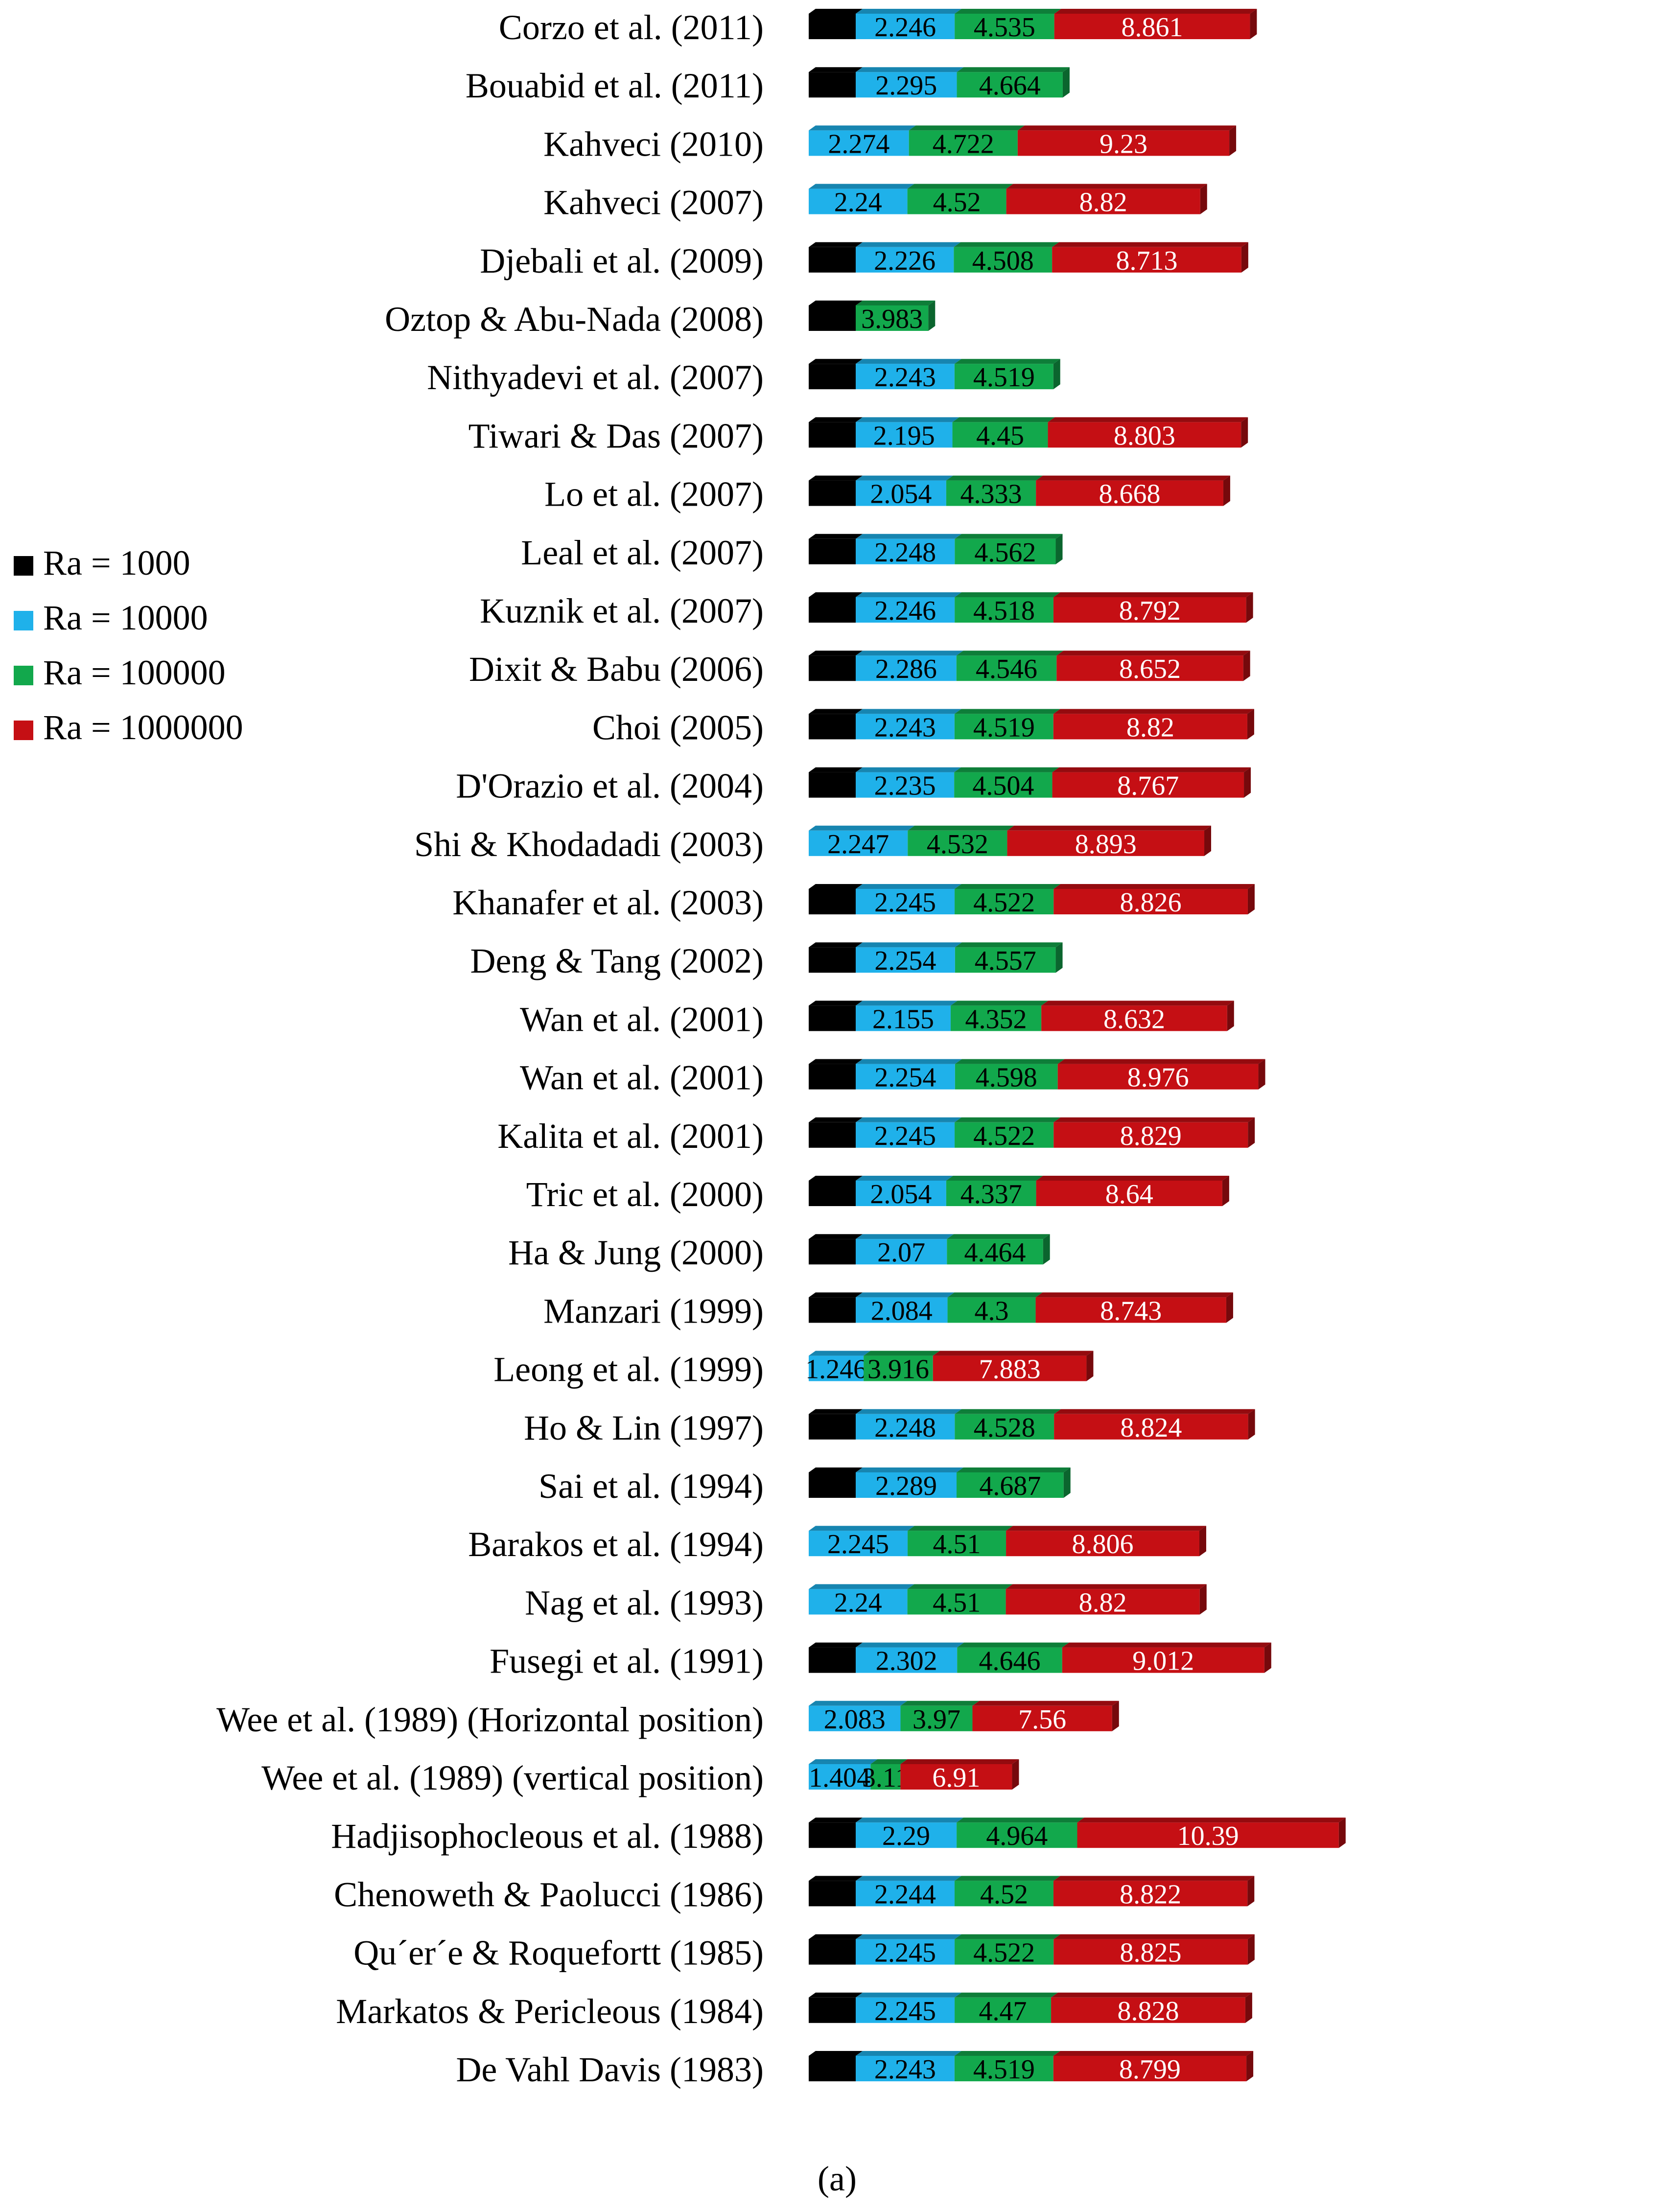 The width and height of the screenshot is (1661, 2212). I want to click on bar-value-label: 2.195, so click(904, 435).